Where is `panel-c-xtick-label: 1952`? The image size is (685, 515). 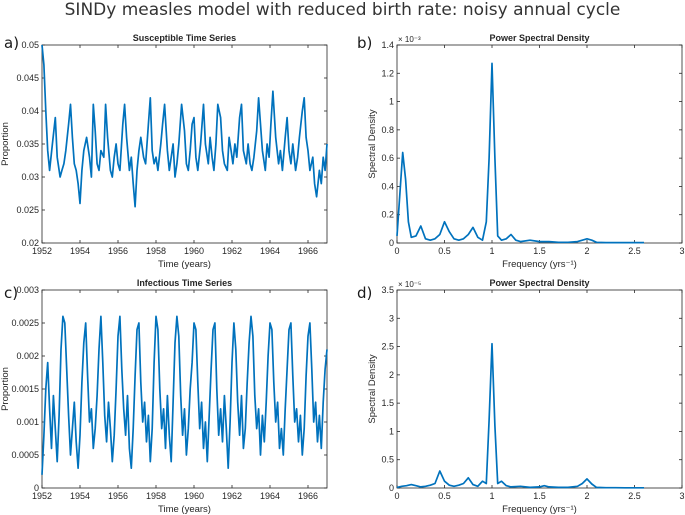
panel-c-xtick-label: 1952 is located at coordinates (42, 496).